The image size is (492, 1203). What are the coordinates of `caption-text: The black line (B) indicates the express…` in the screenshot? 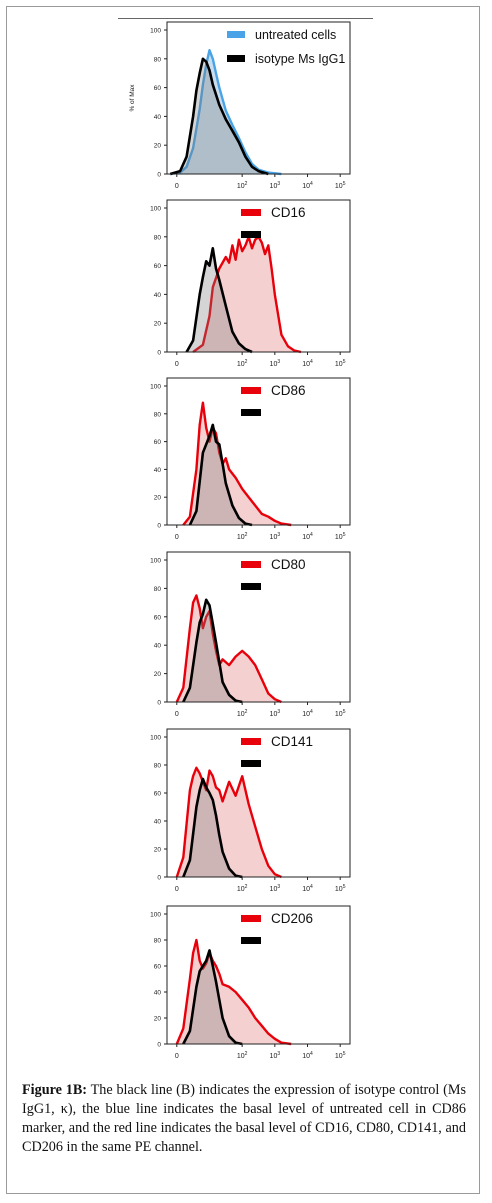 It's located at (244, 1118).